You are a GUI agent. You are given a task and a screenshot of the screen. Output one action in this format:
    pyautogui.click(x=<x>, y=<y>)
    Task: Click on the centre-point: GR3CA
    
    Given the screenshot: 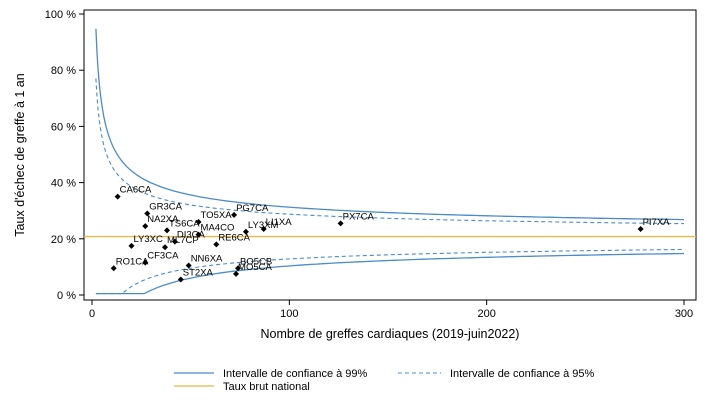 What is the action you would take?
    pyautogui.click(x=163, y=209)
    